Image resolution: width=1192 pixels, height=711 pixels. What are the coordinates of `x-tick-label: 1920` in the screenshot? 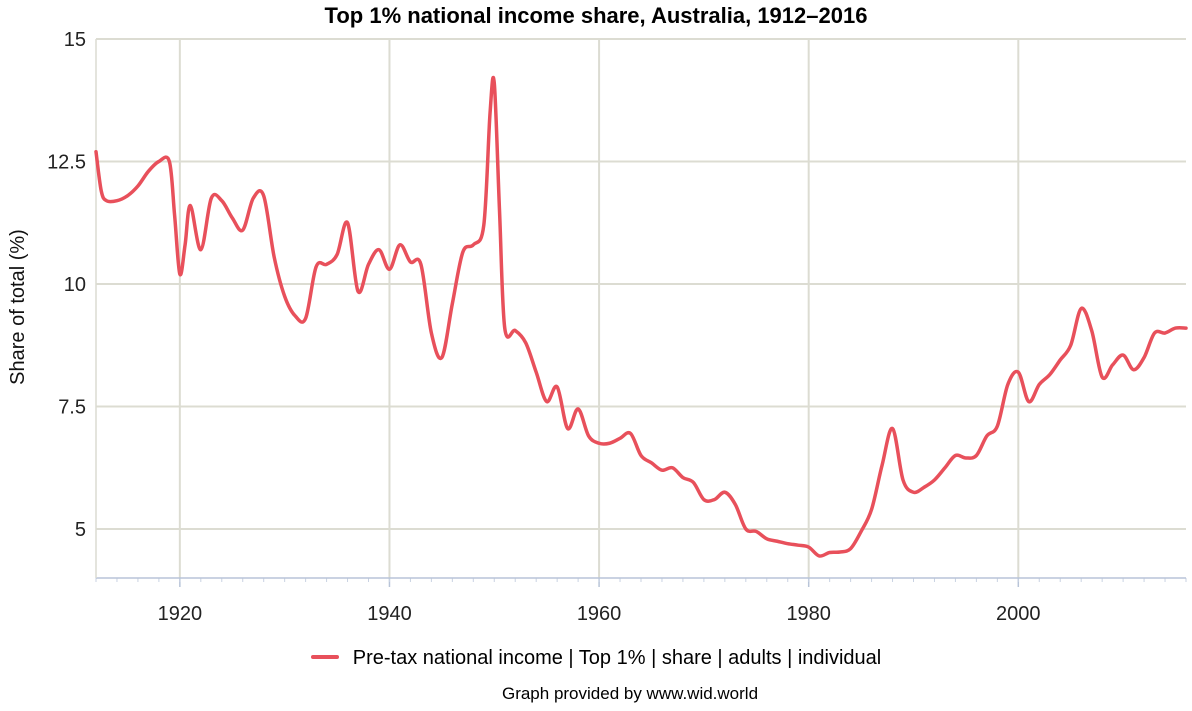 It's located at (180, 614).